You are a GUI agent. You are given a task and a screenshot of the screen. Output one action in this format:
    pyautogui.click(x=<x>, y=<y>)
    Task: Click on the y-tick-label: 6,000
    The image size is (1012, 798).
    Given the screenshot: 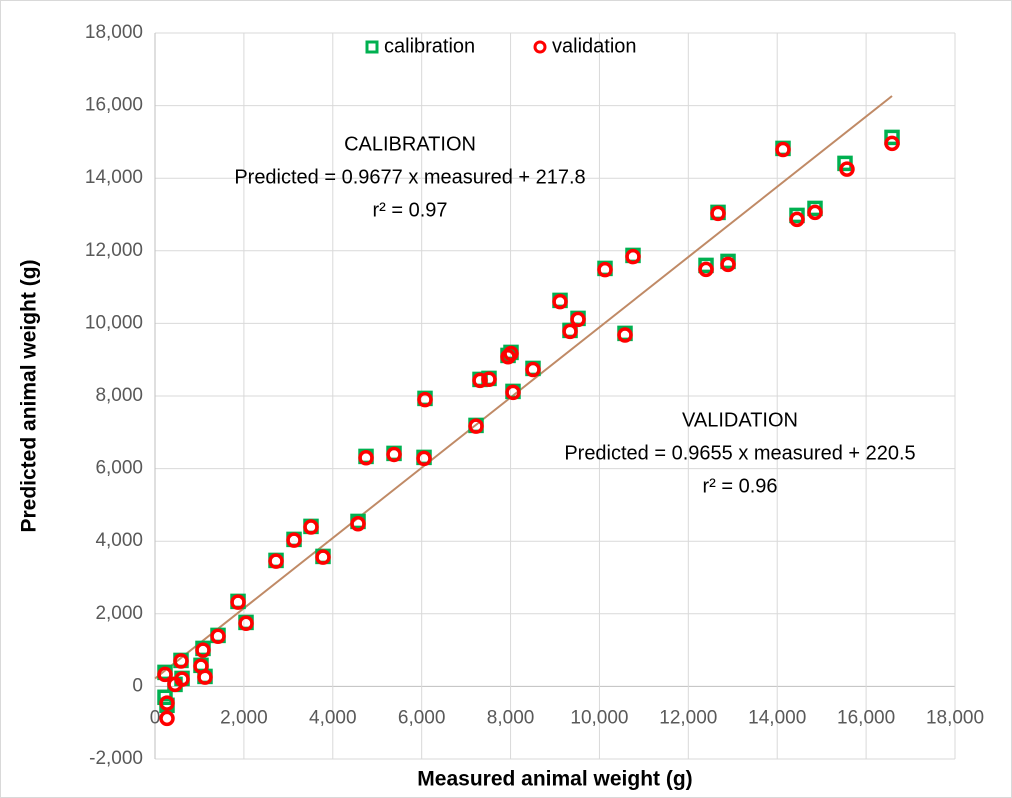 What is the action you would take?
    pyautogui.click(x=119, y=468)
    